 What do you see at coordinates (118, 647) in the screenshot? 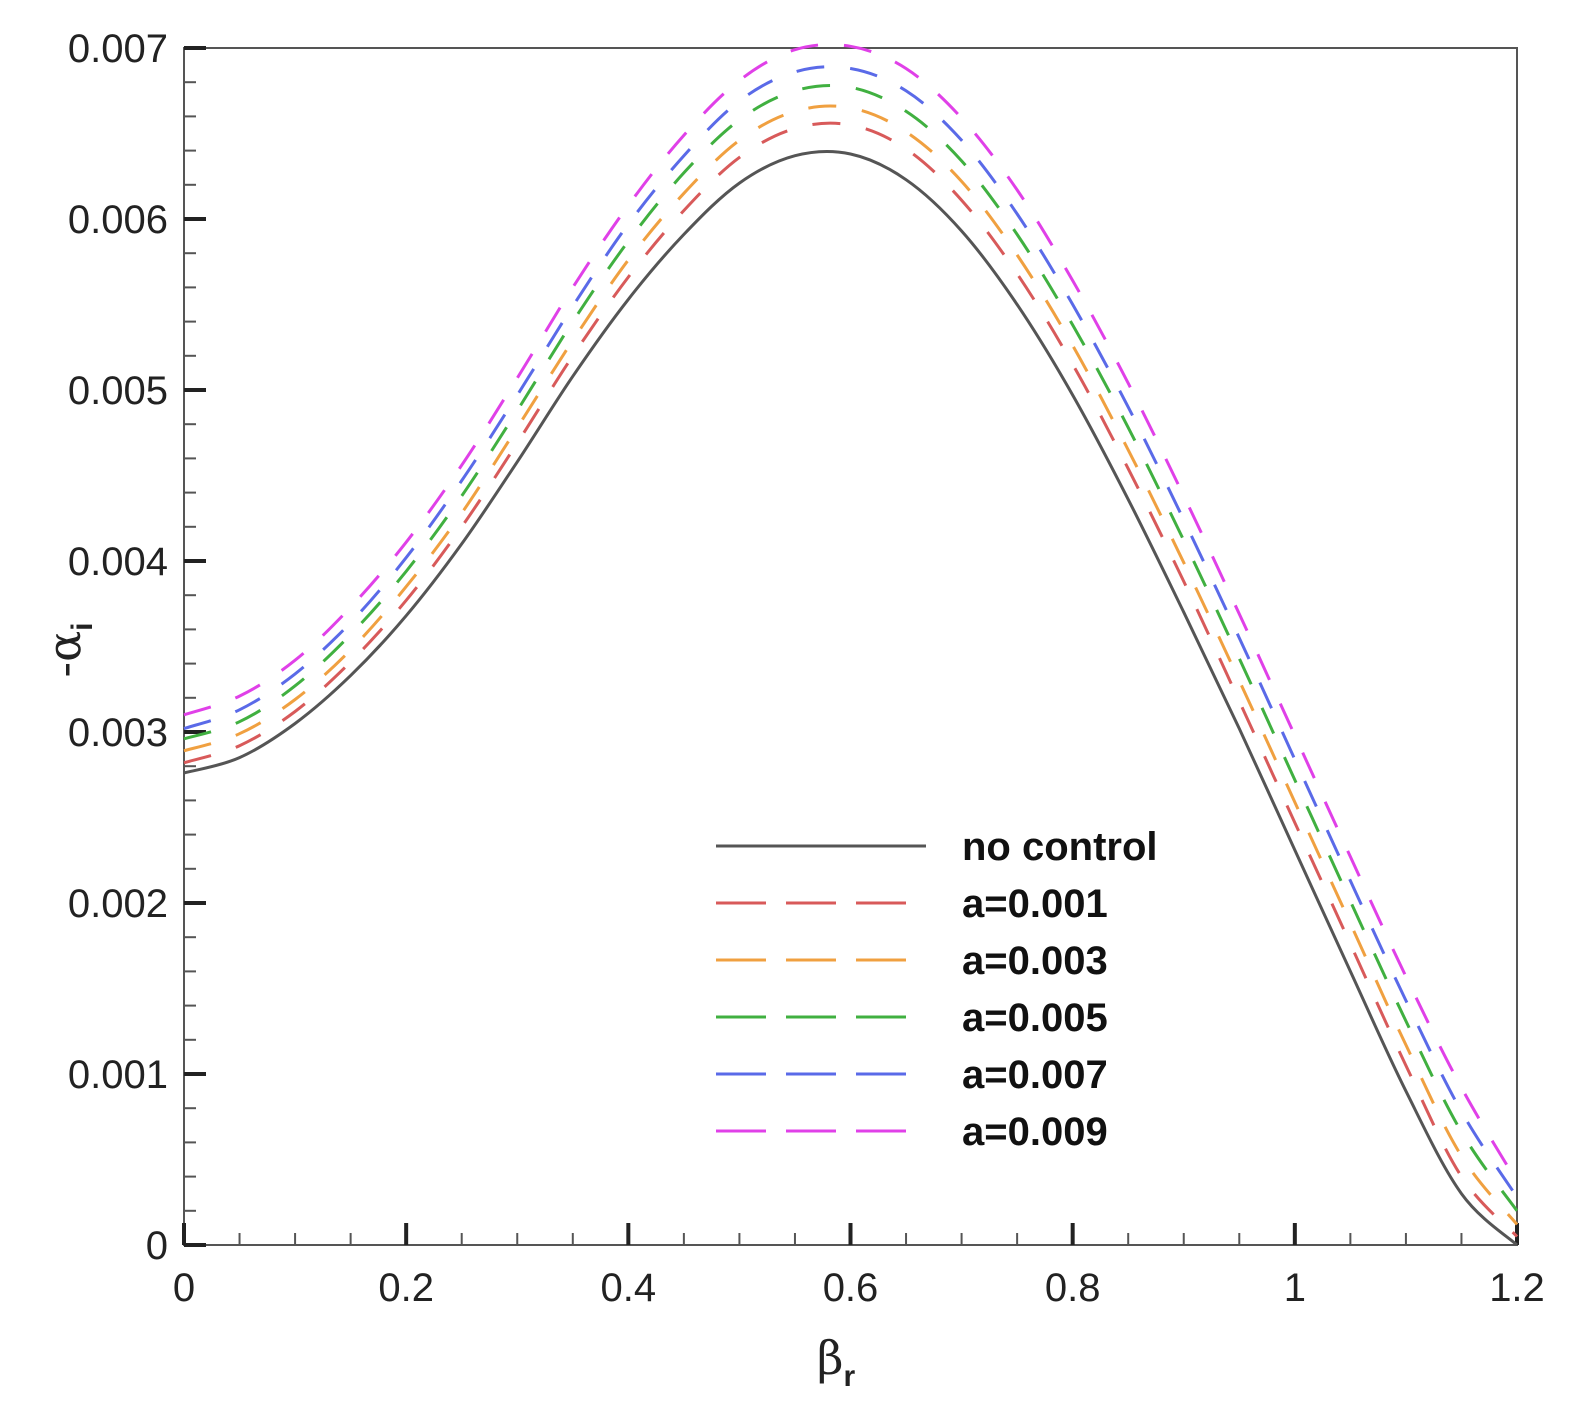
I see `y-tick-labels: 0 0.001 0.002 0.003 0.004 0.005 0.006 0.007` at bounding box center [118, 647].